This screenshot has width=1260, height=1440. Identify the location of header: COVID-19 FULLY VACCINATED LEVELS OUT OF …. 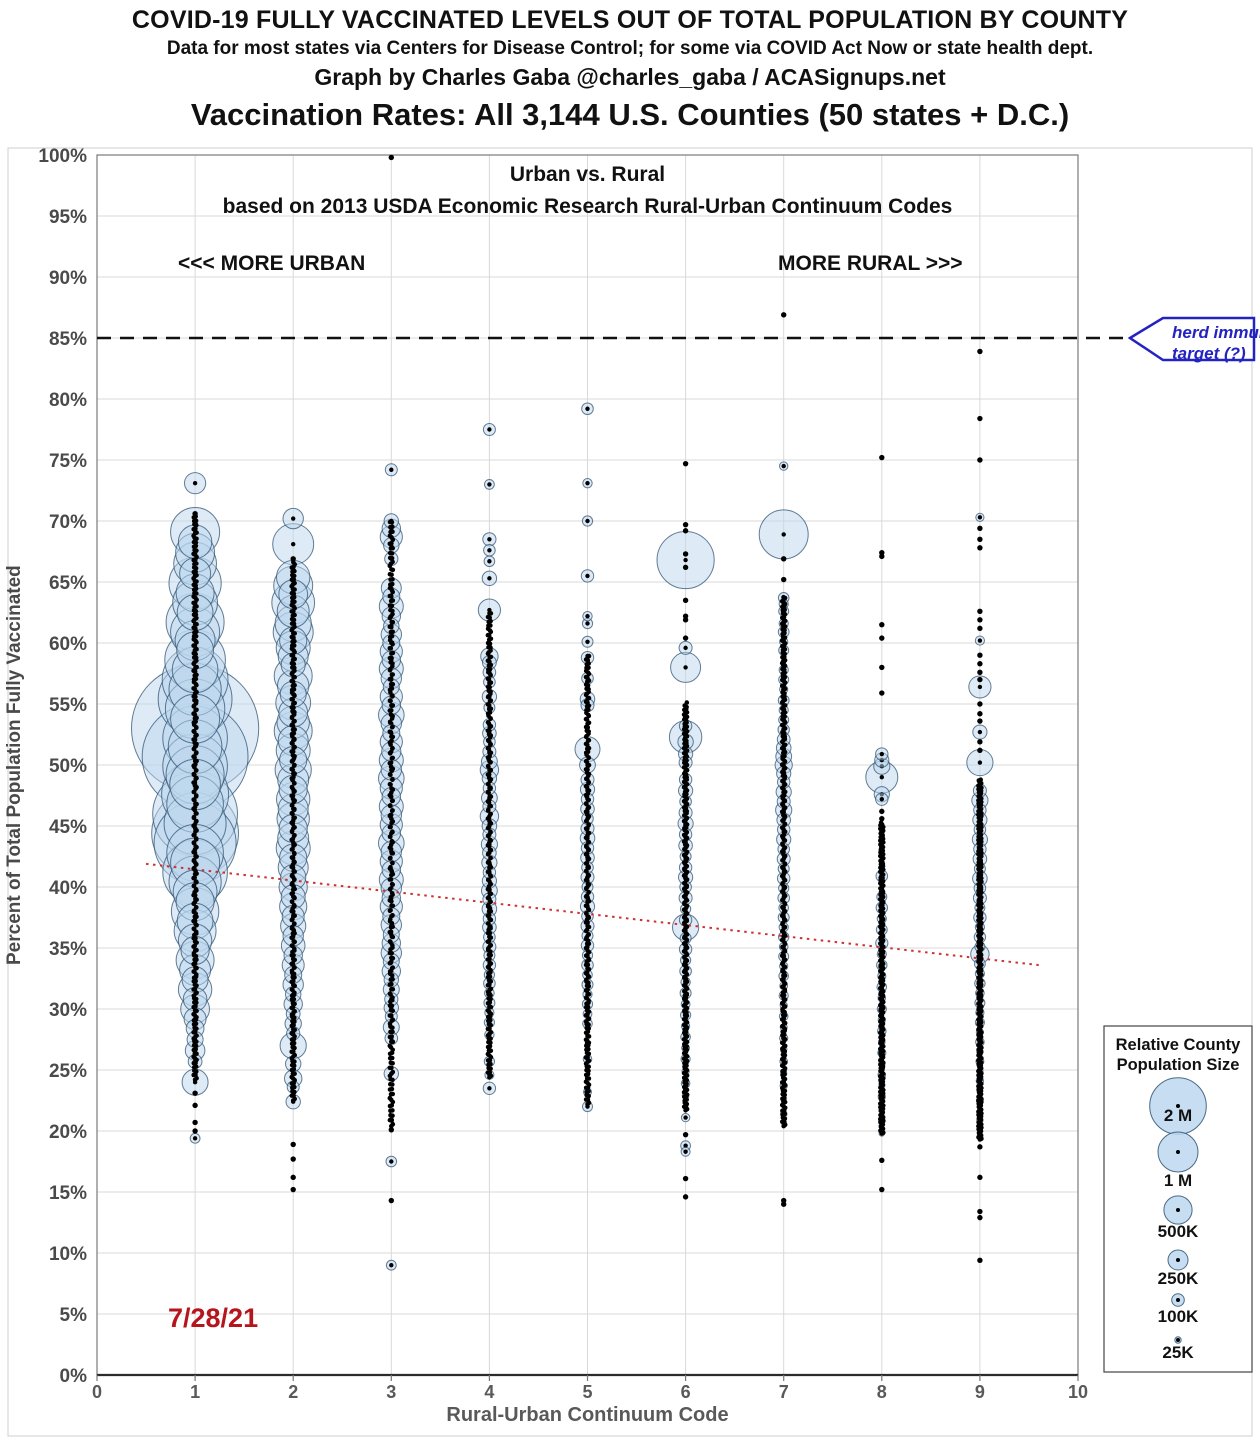
(630, 69).